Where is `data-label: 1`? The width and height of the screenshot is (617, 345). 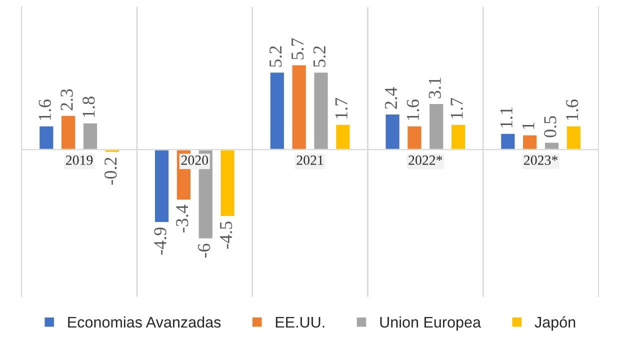
data-label: 1 is located at coordinates (528, 125).